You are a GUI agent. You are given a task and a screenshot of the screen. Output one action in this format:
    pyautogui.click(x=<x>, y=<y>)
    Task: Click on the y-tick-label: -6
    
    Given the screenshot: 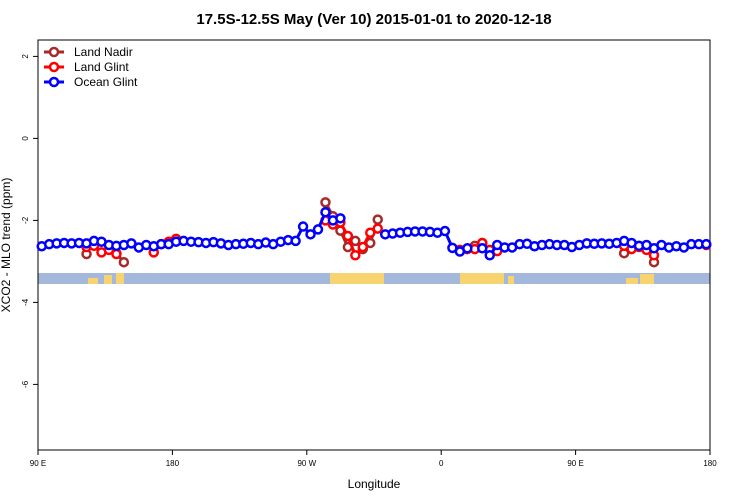 What is the action you would take?
    pyautogui.click(x=25, y=384)
    